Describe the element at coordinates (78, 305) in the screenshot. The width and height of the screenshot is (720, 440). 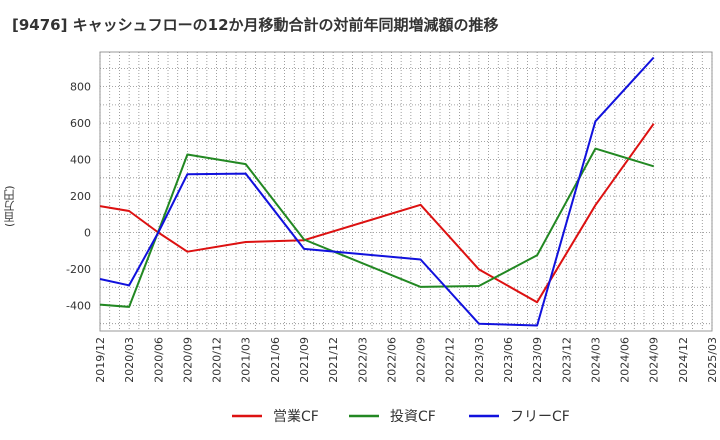
I see `y-tick-label: -400` at that location.